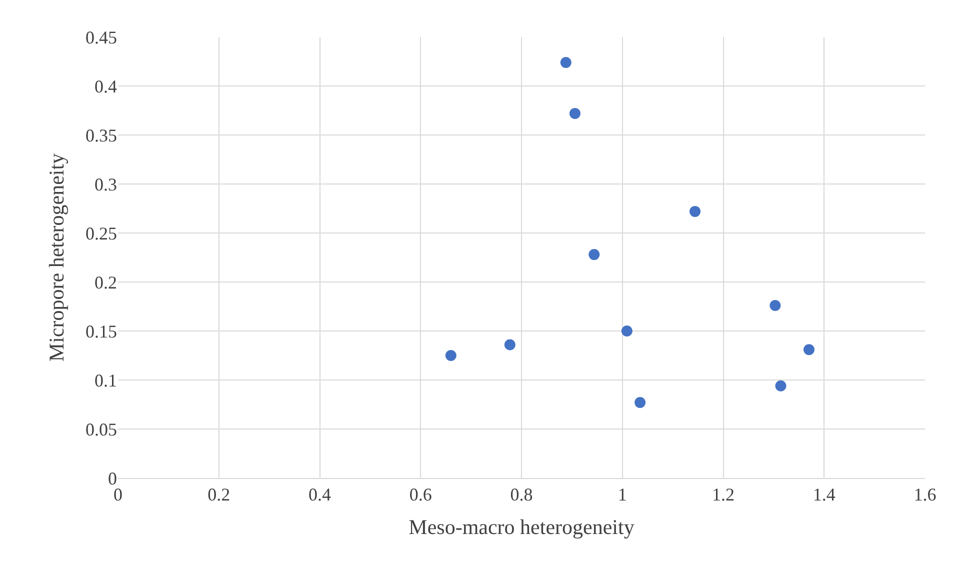  What do you see at coordinates (101, 135) in the screenshot?
I see `y-tick-label: 0.35` at bounding box center [101, 135].